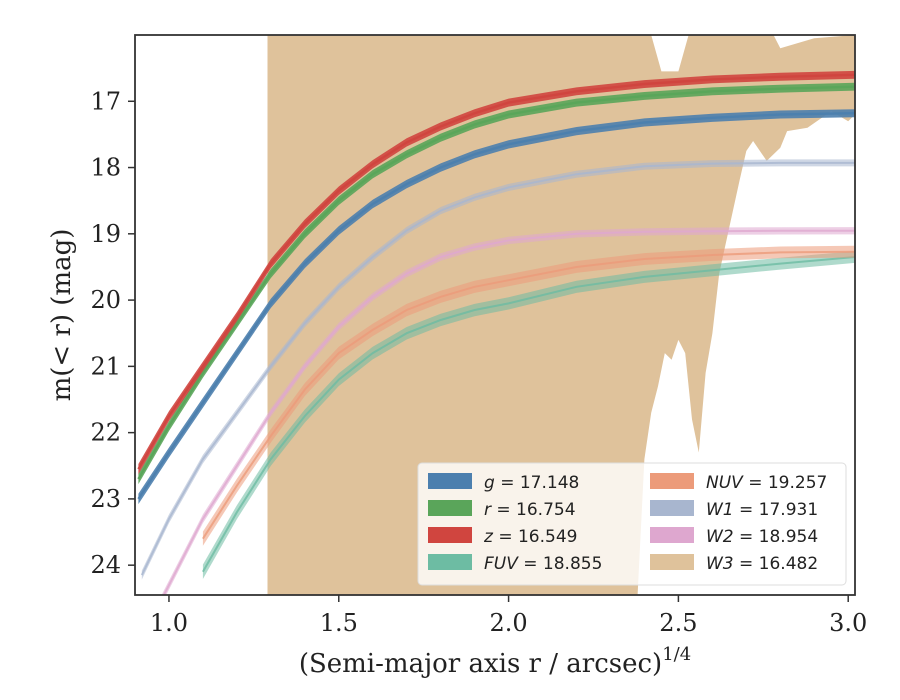 The height and width of the screenshot is (700, 900). Describe the element at coordinates (112, 333) in the screenshot. I see `y-axis: 17 18 19 20 21 22 23 24` at that location.